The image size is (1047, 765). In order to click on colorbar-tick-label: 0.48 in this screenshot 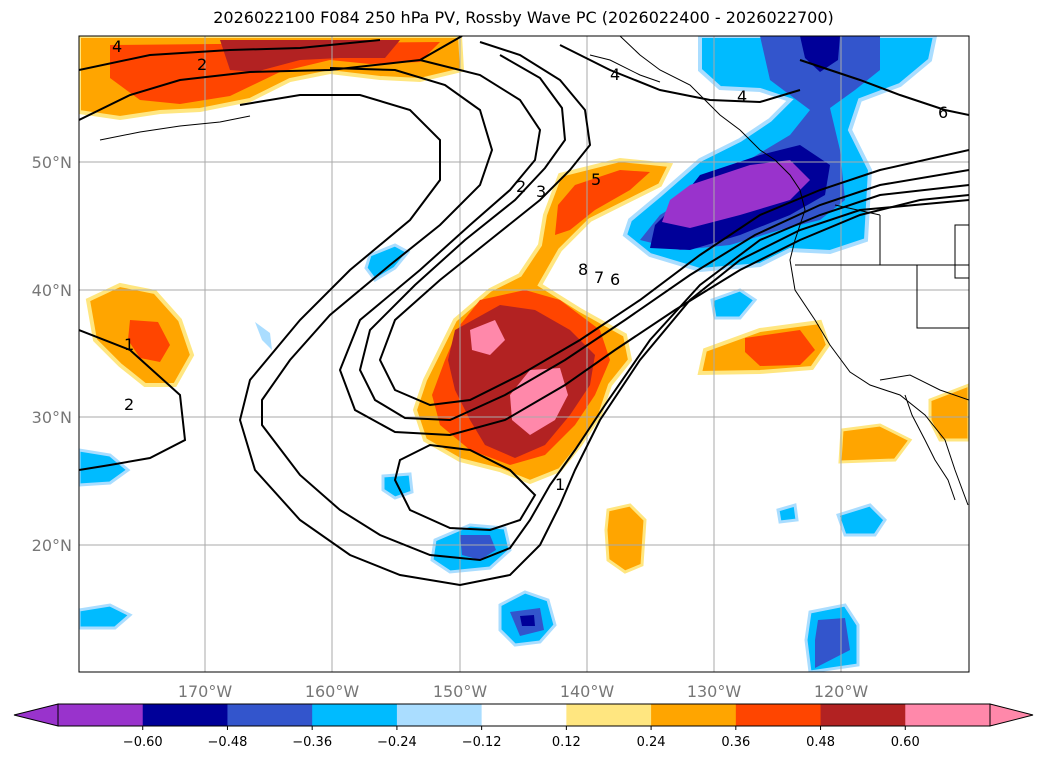, I will do `click(820, 742)`.